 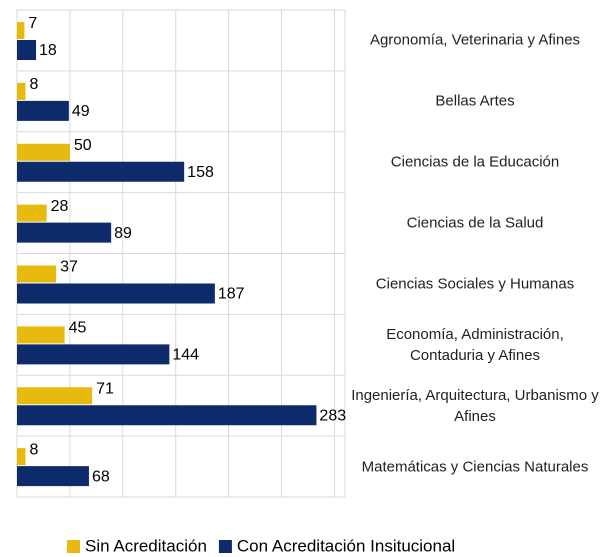 I want to click on category-label: Matemáticas y Ciencias Naturales, so click(x=475, y=467).